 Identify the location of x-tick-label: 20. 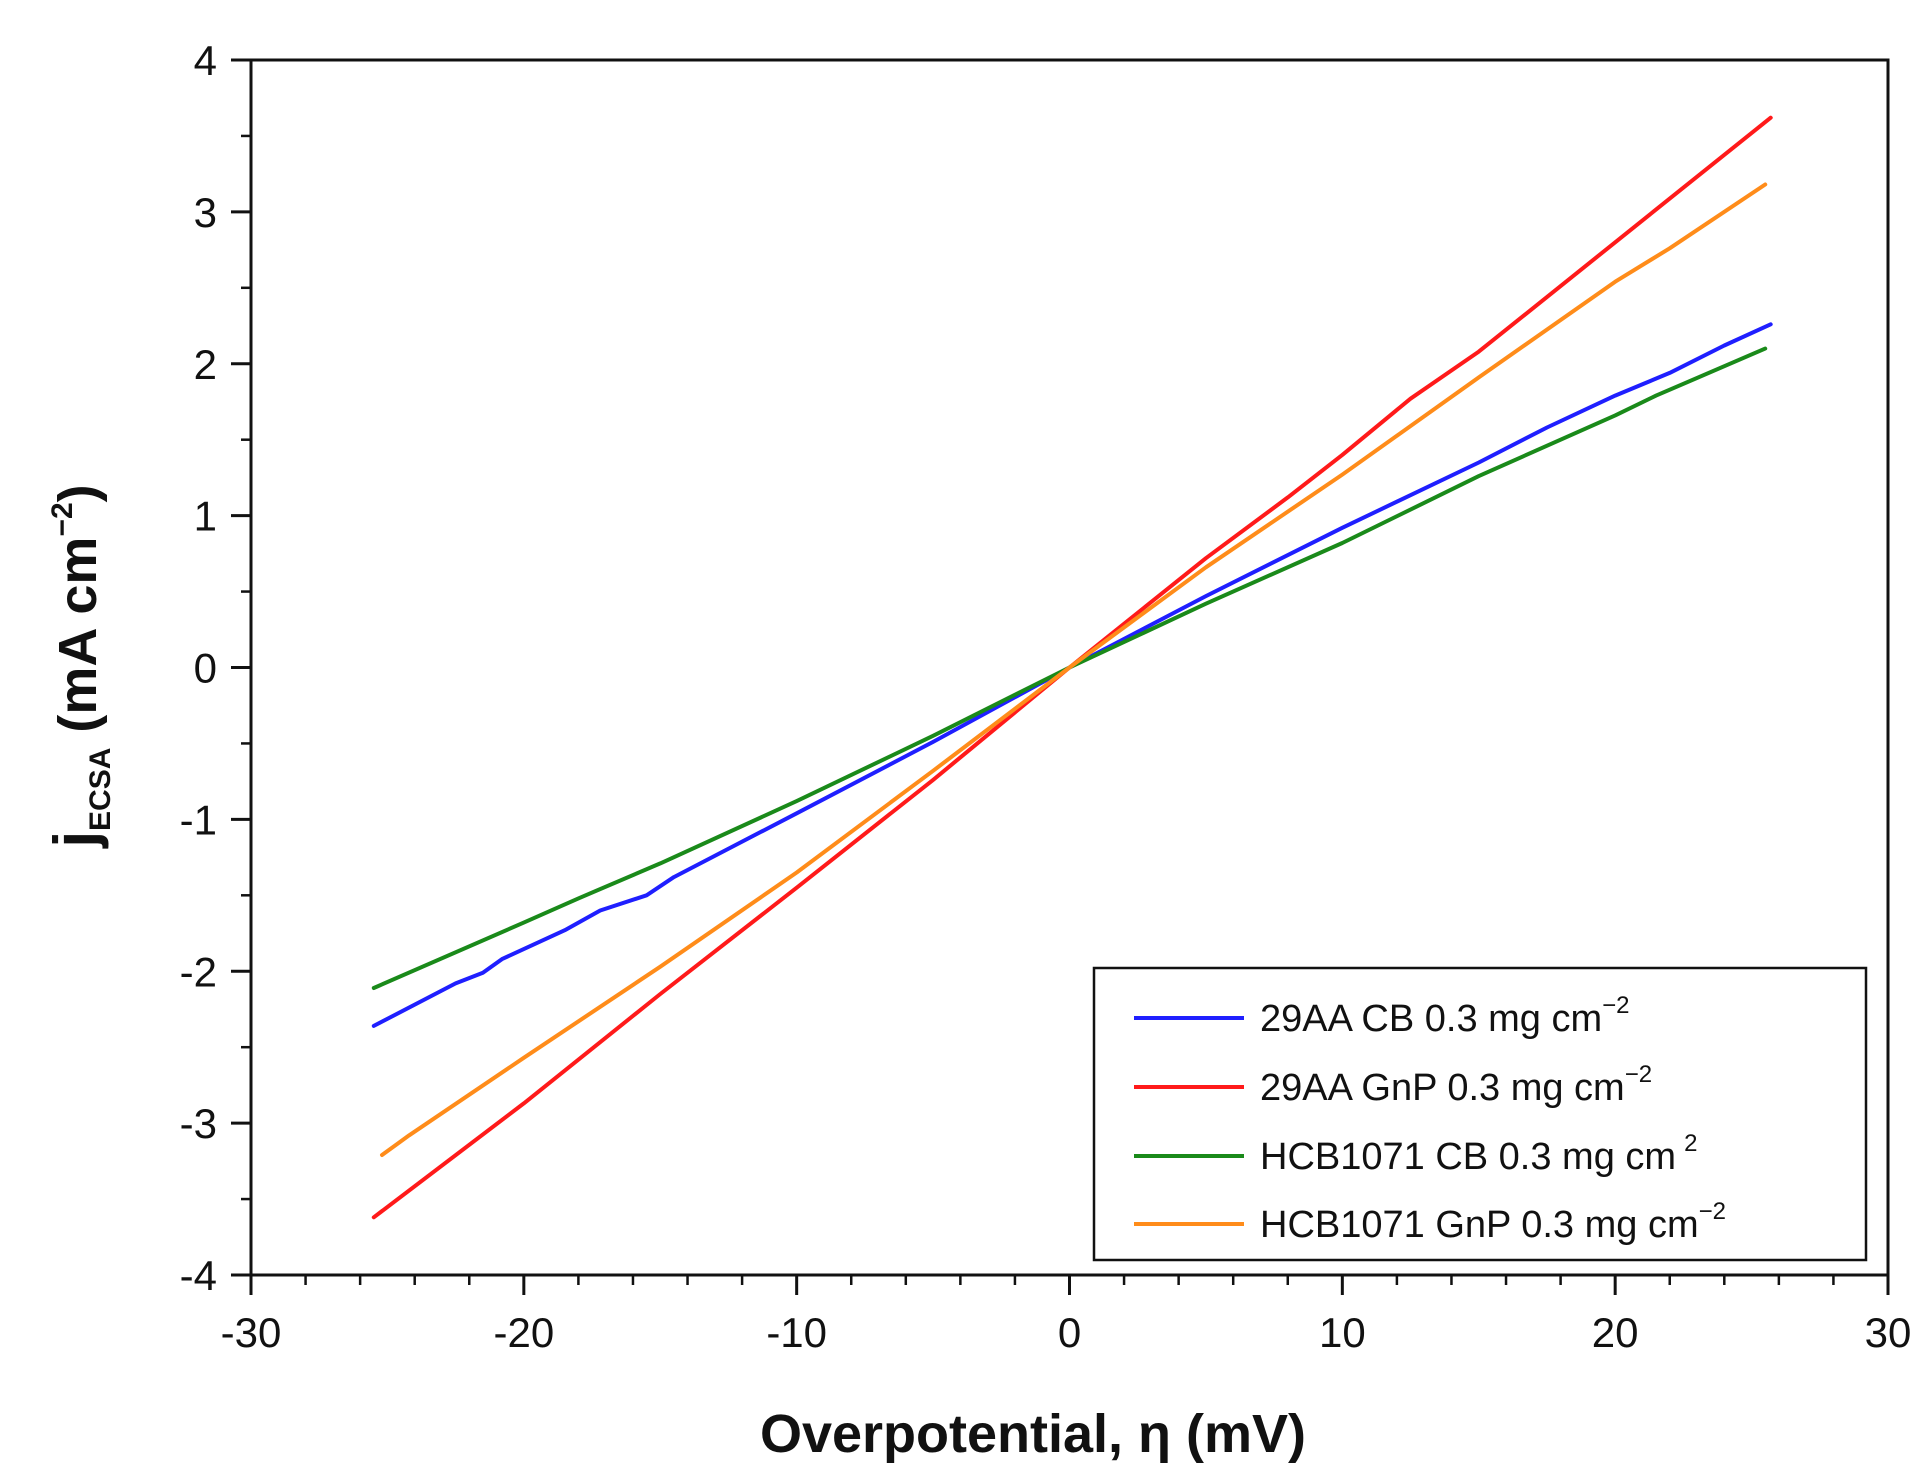
(1615, 1332).